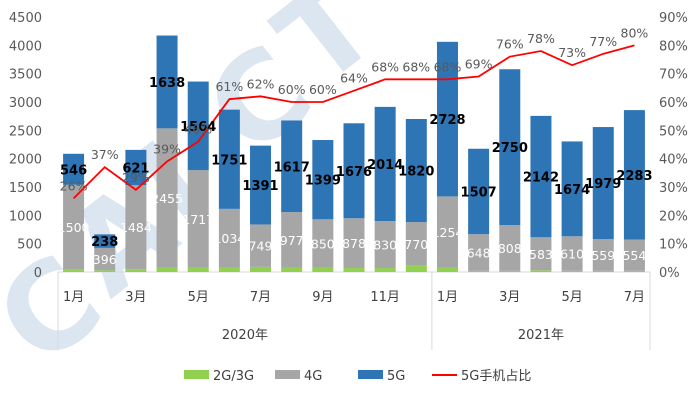 This screenshot has width=700, height=401. What do you see at coordinates (673, 245) in the screenshot?
I see `right-tick-label: 10%` at bounding box center [673, 245].